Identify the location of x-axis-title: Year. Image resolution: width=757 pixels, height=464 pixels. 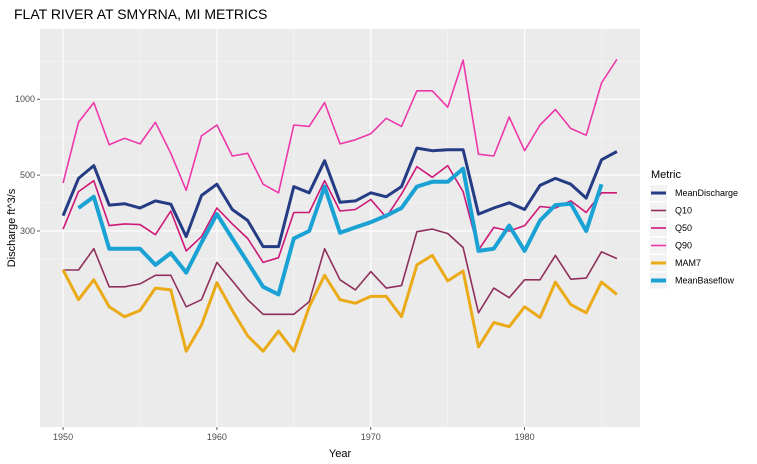
(340, 454).